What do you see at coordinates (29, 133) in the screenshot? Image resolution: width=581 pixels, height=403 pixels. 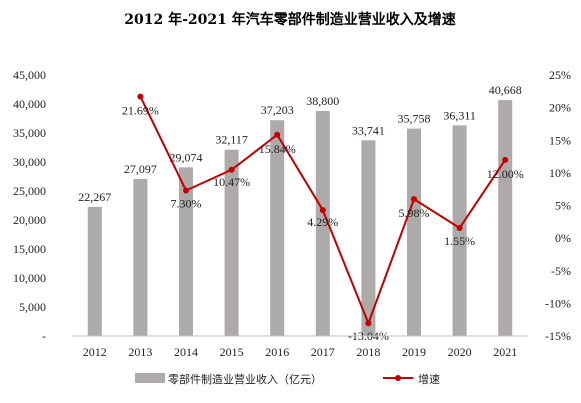 I see `left-axis-tick-label: 35,000` at bounding box center [29, 133].